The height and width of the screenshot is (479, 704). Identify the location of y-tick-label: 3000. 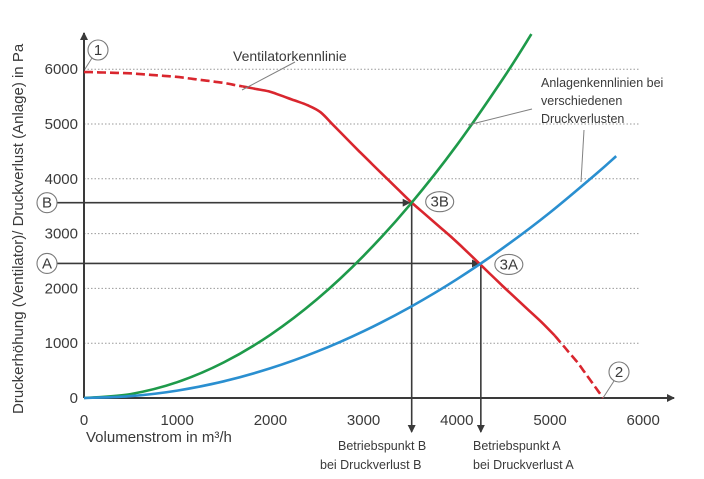
(61, 234).